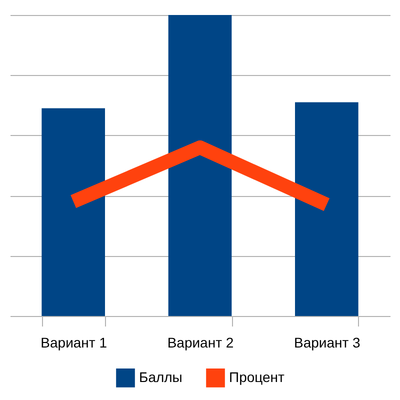  I want to click on x-tick-label: Вариант 1, so click(74, 342).